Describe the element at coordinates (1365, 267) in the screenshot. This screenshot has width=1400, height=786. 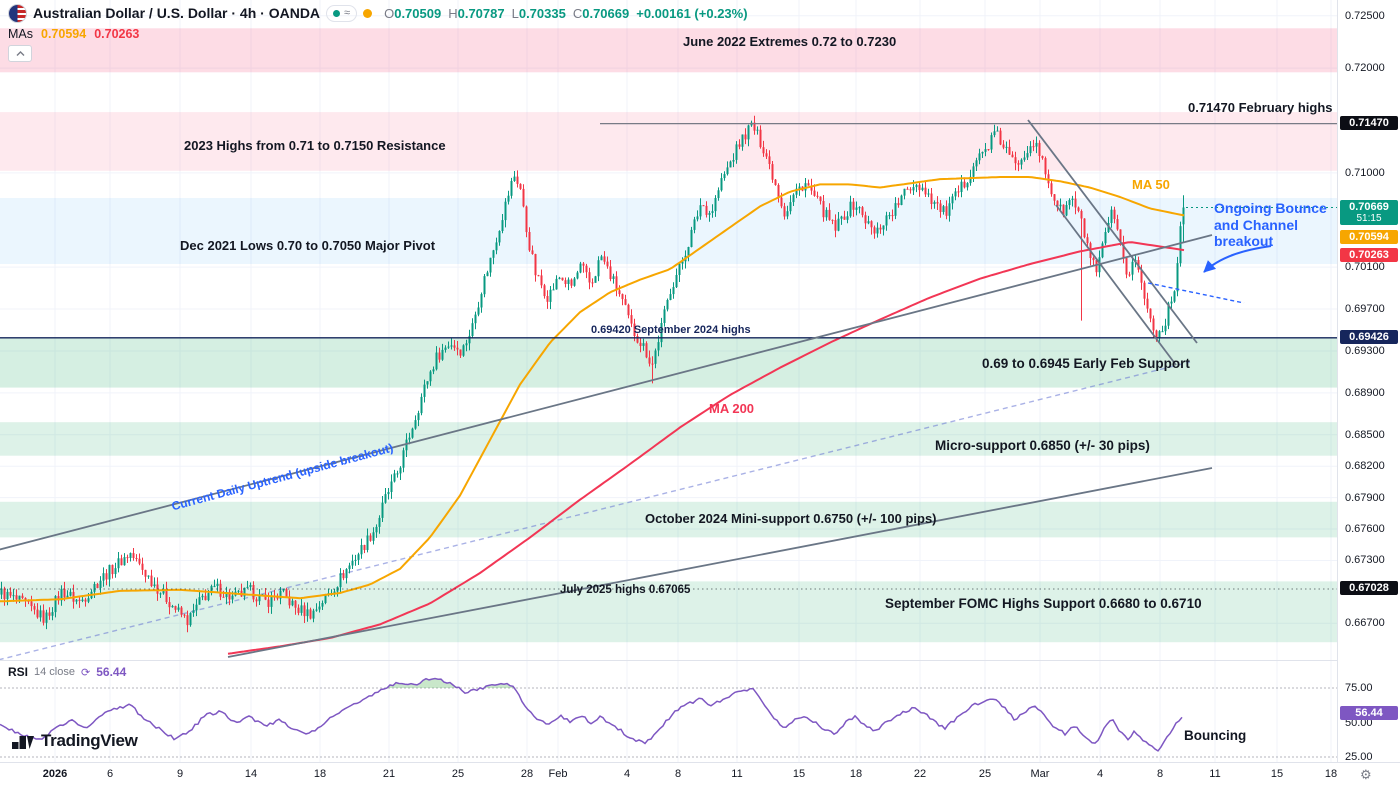
I see `price-axis-label: 0.70100` at that location.